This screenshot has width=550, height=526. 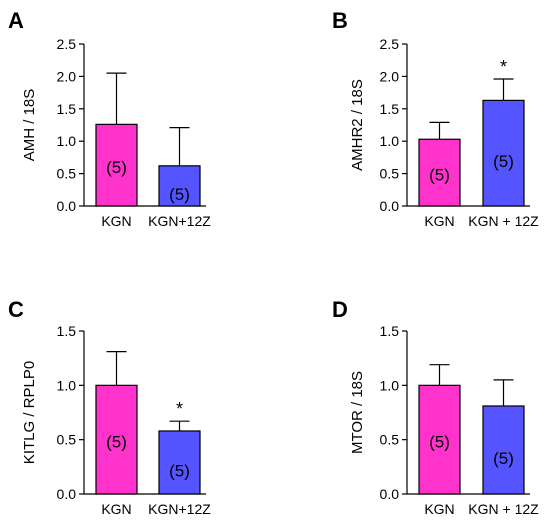 I want to click on panel-letter: B, so click(x=340, y=20).